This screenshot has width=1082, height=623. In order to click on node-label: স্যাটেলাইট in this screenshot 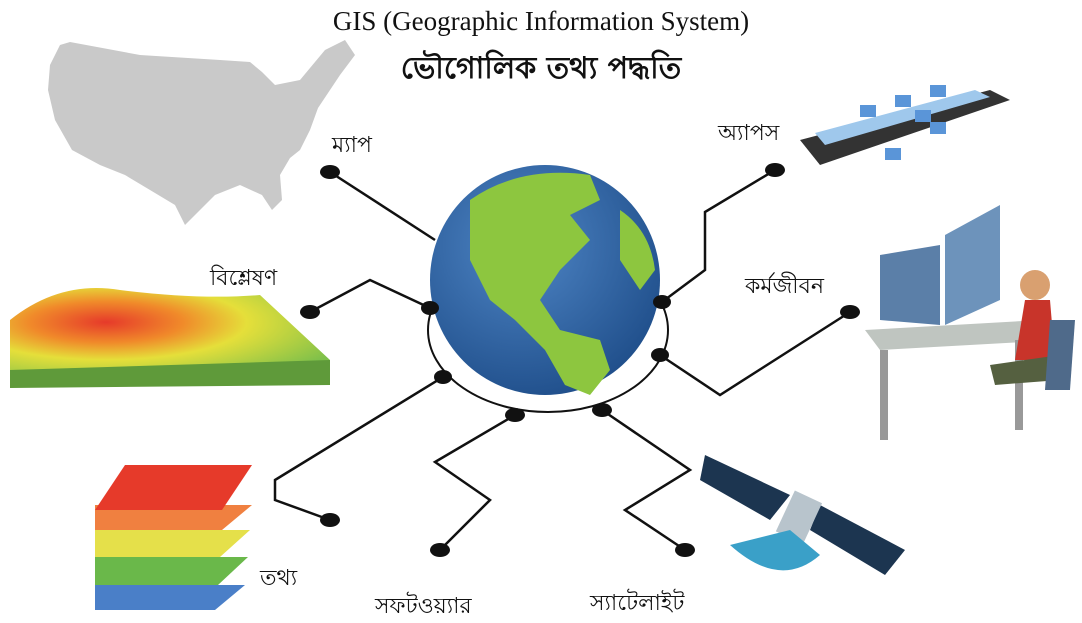, I will do `click(637, 602)`.